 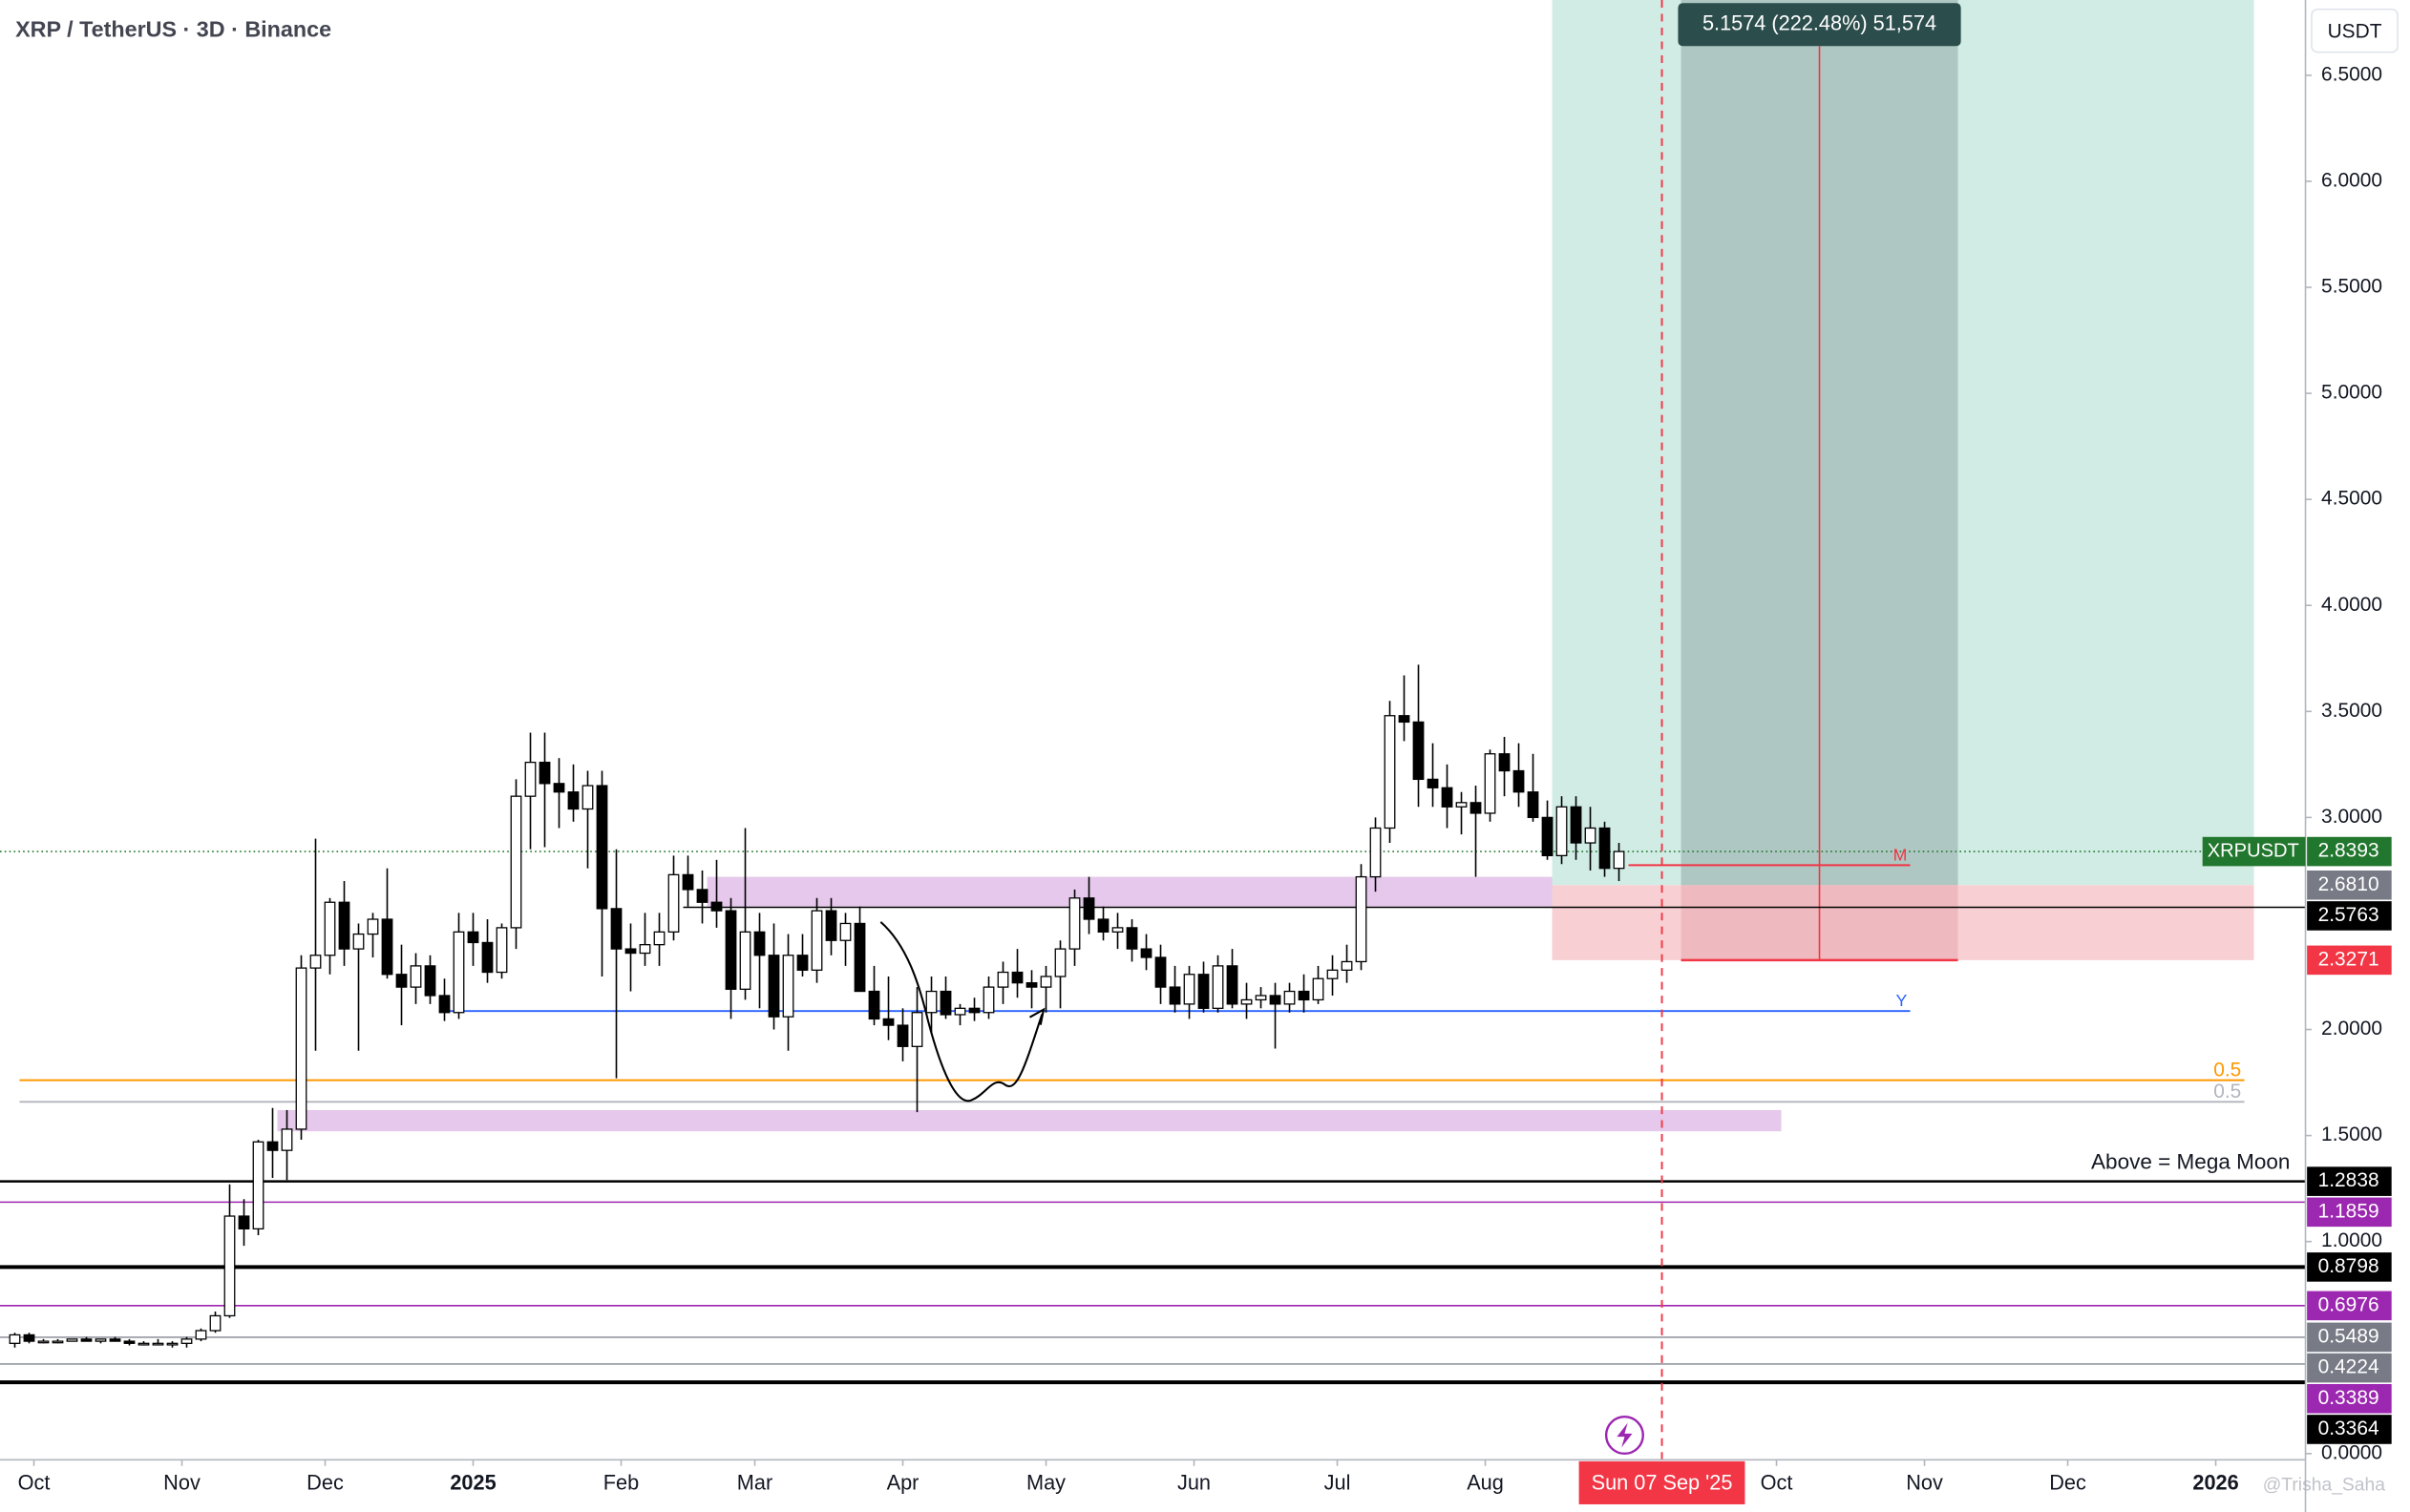 What do you see at coordinates (2351, 605) in the screenshot?
I see `y-tick-label: 4.0000` at bounding box center [2351, 605].